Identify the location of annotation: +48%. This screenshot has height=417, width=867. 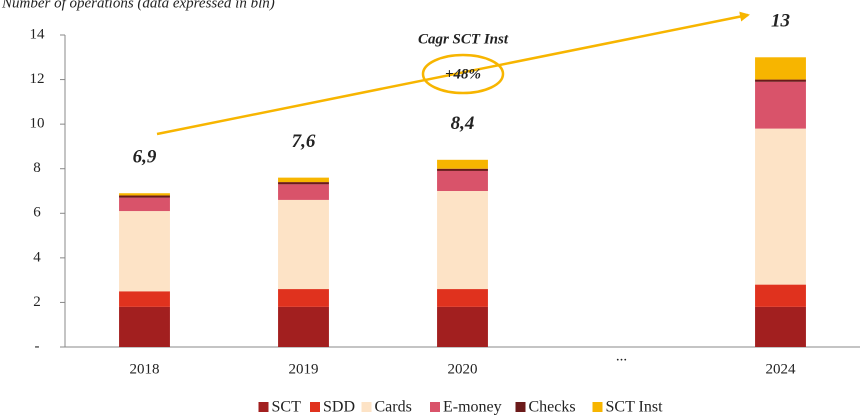
(463, 74).